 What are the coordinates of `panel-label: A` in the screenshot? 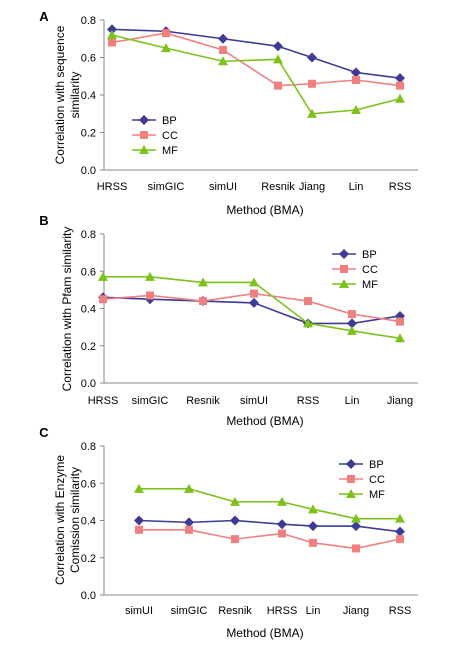 It's located at (44, 16).